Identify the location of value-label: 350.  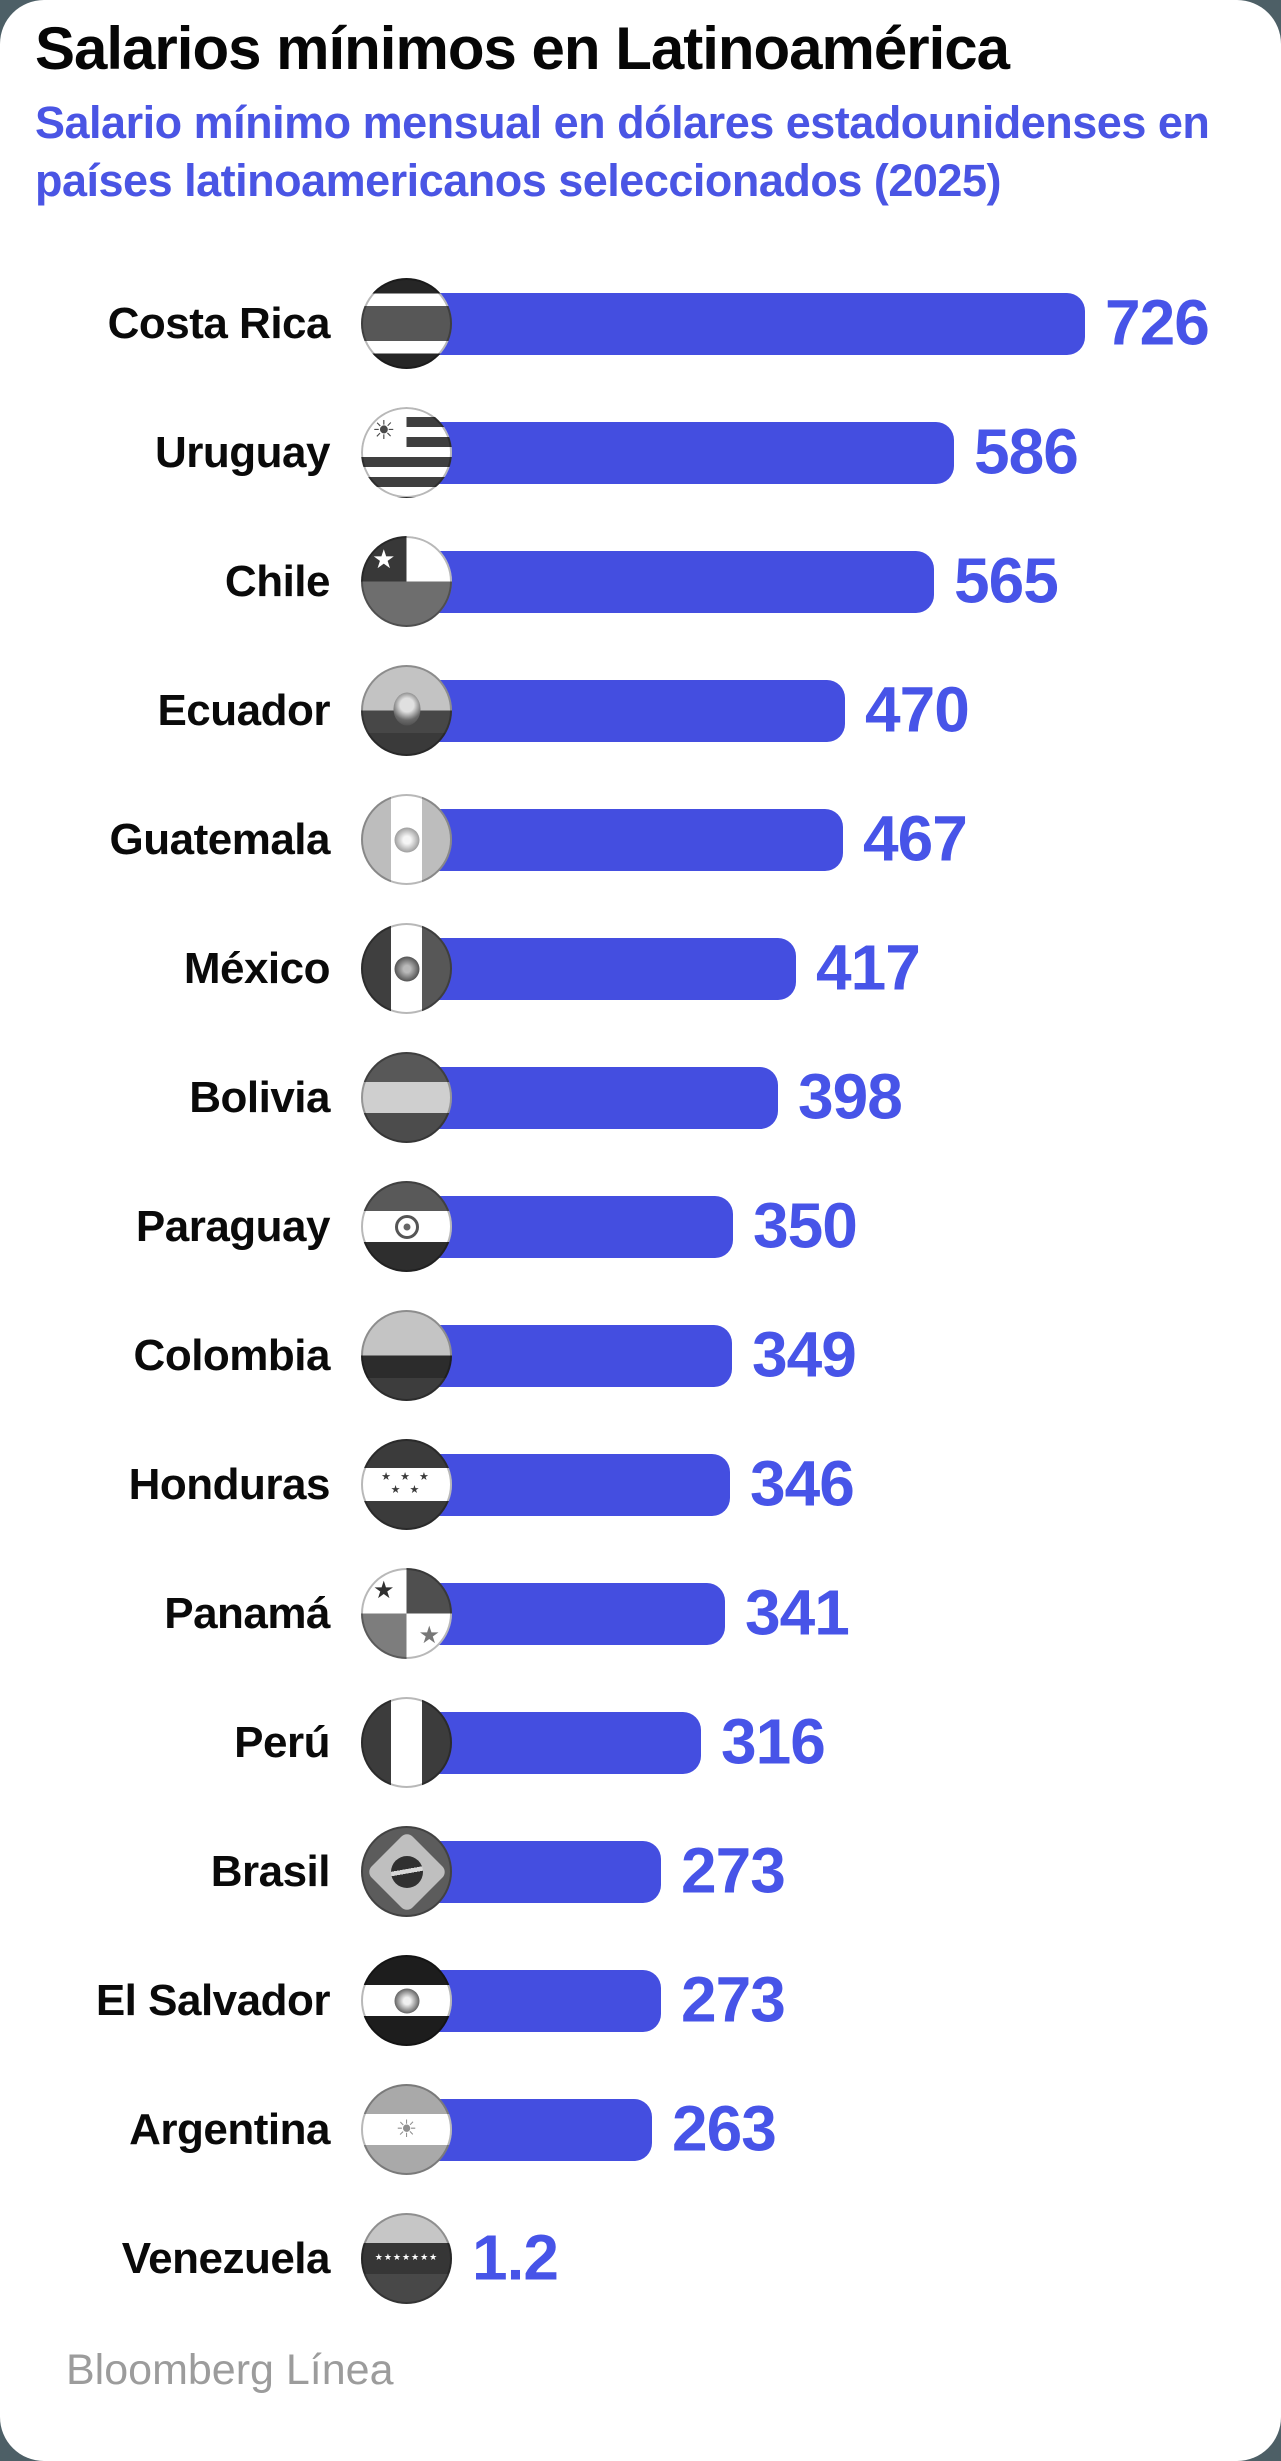
(805, 1225).